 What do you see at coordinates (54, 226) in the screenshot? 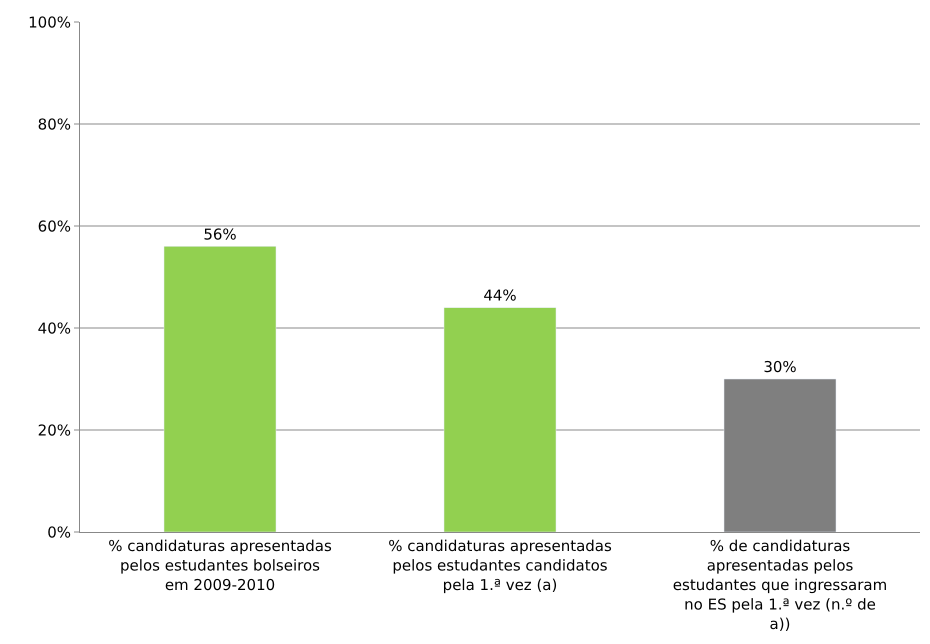
I see `y-tick-label: 60%` at bounding box center [54, 226].